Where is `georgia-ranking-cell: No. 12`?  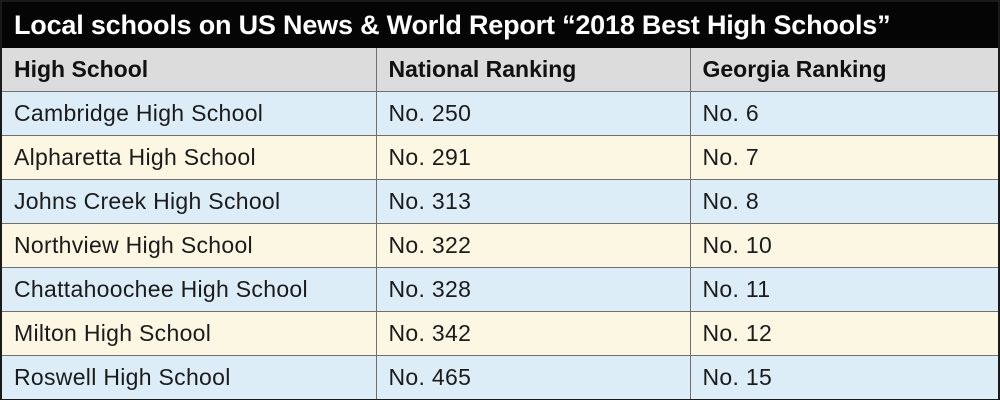
georgia-ranking-cell: No. 12 is located at coordinates (843, 333).